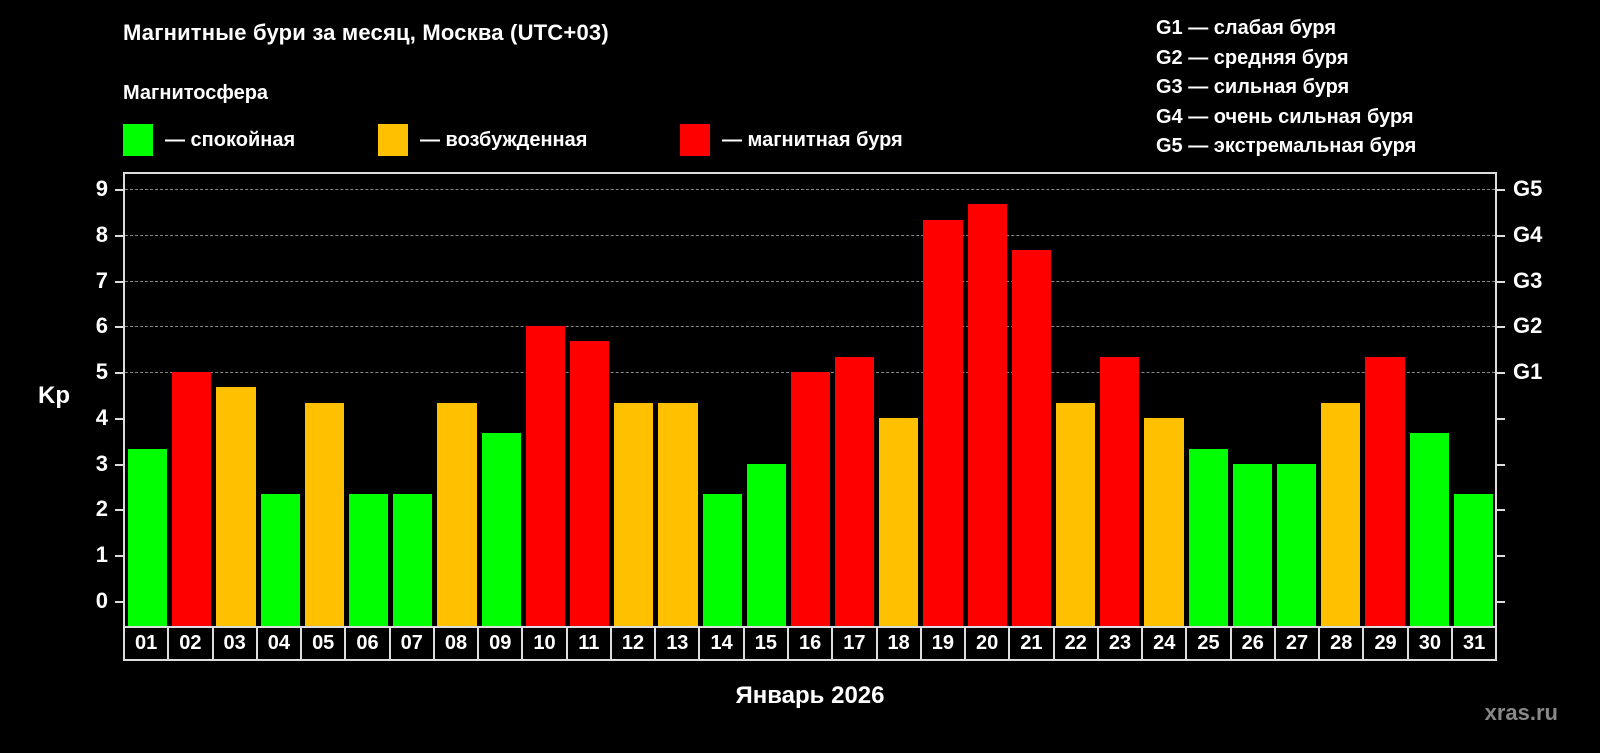  I want to click on y-axis-label: Kp, so click(54, 395).